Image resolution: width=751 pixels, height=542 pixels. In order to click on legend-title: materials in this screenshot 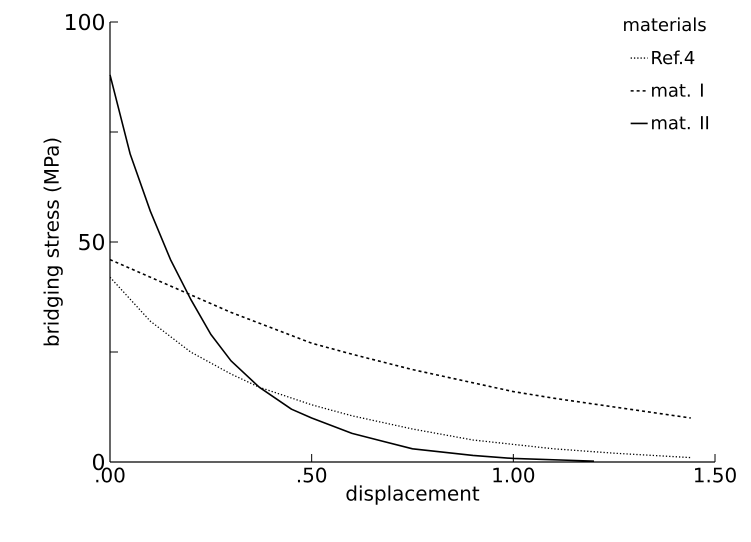, I will do `click(665, 24)`.